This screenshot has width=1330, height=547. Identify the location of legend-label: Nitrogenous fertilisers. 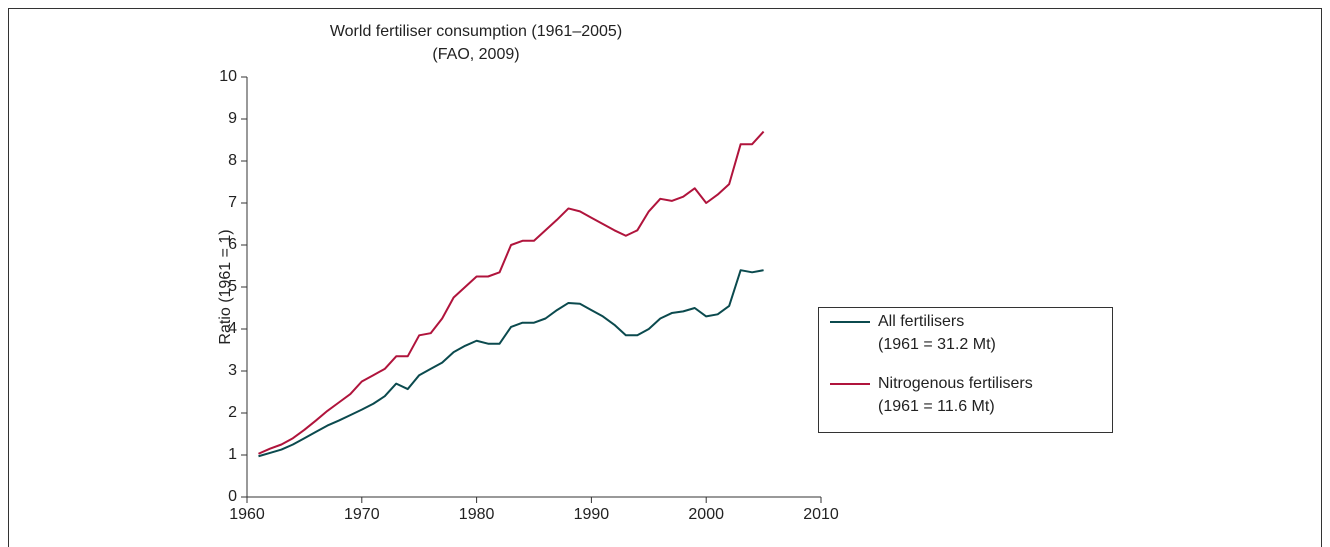
(955, 383).